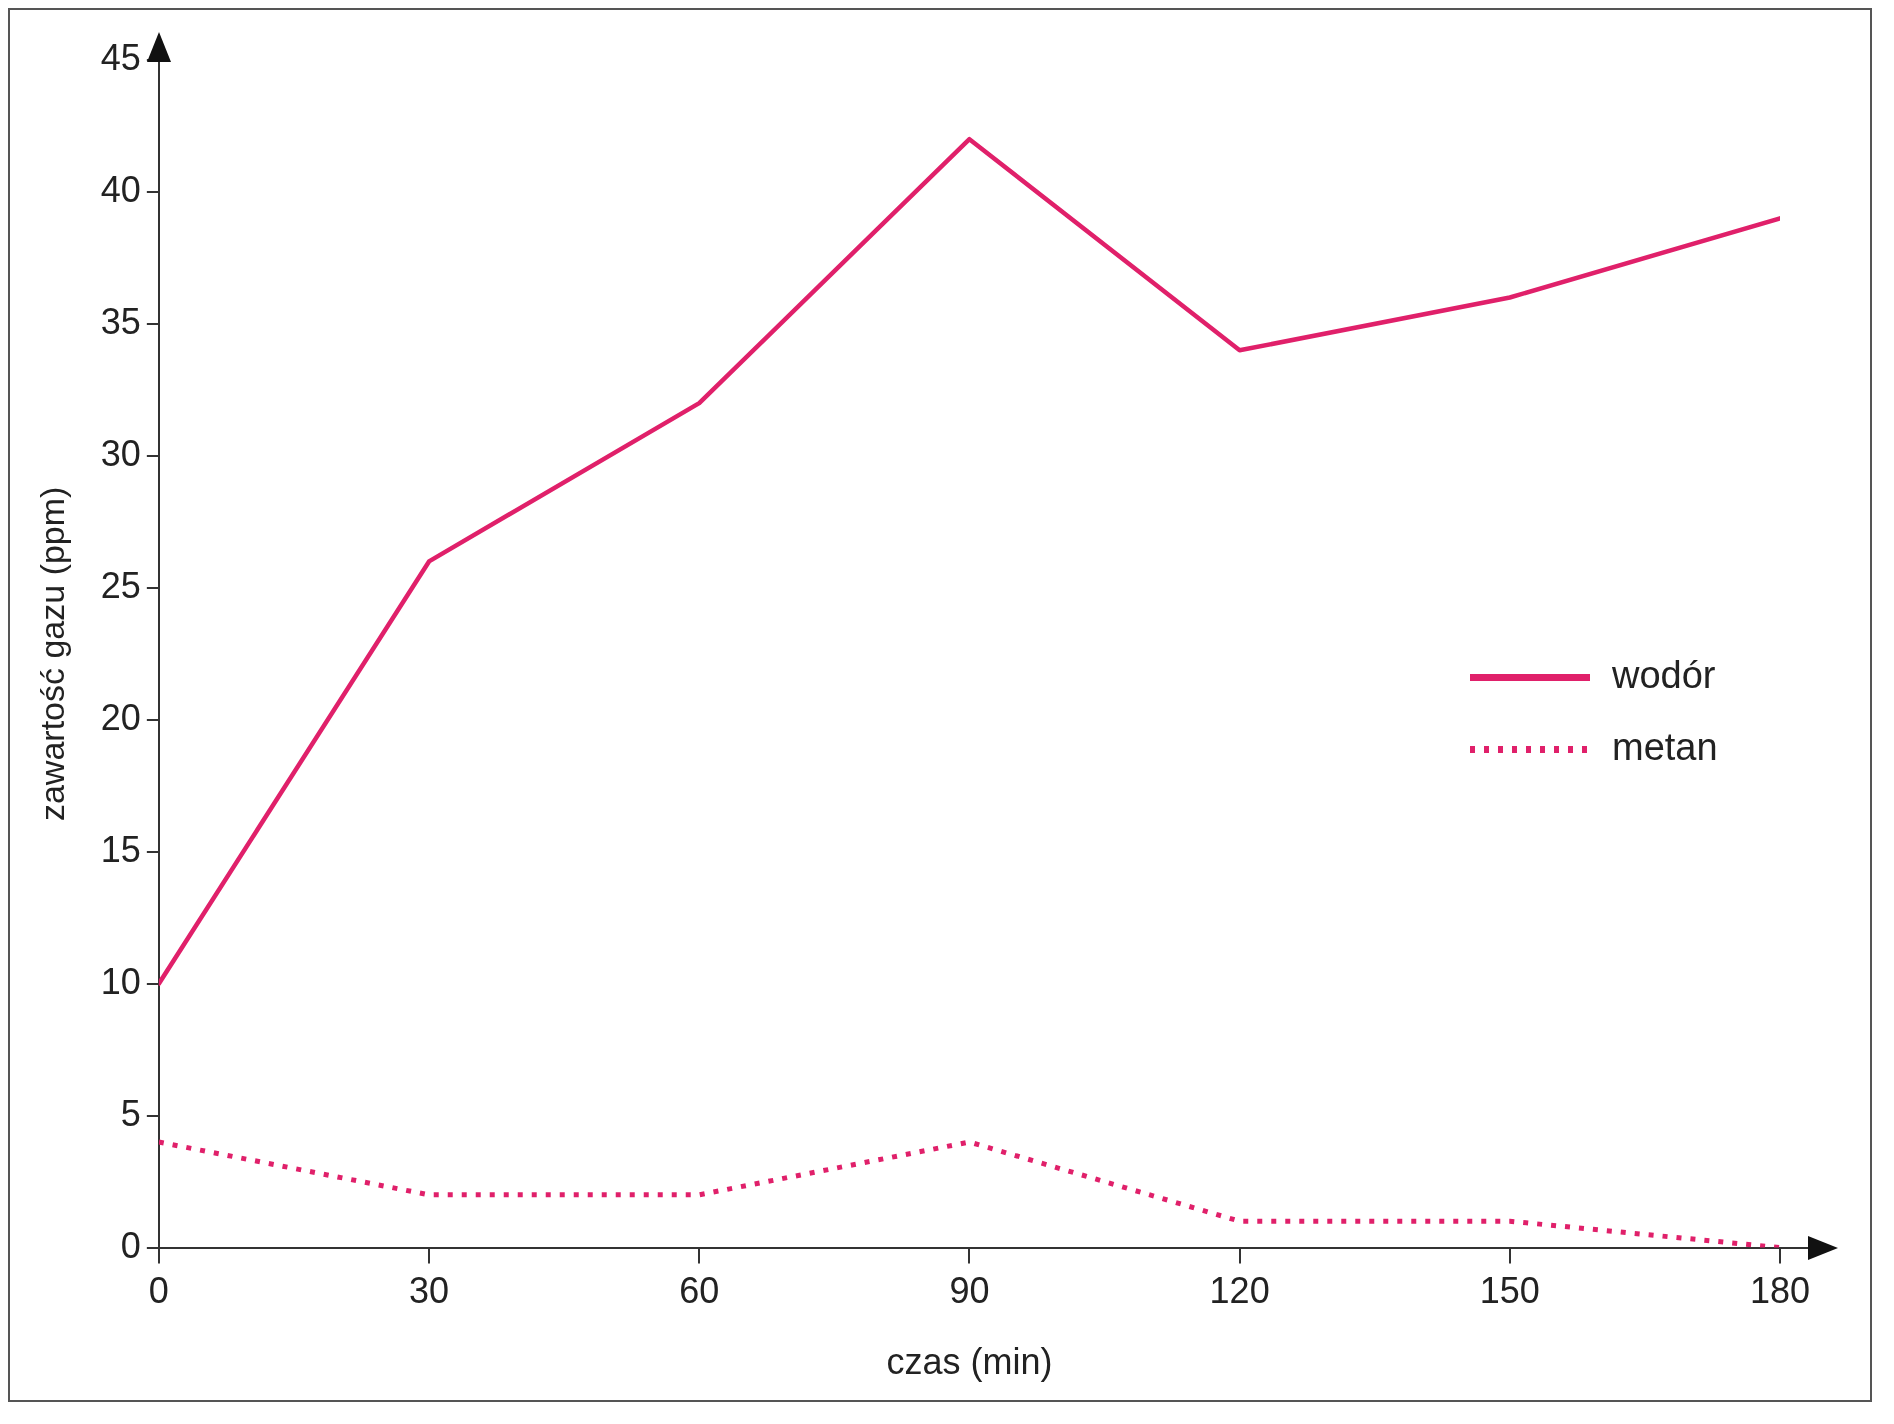 The width and height of the screenshot is (1894, 1424). Describe the element at coordinates (51, 654) in the screenshot. I see `y-axis-title: zawartość gazu (ppm)` at that location.